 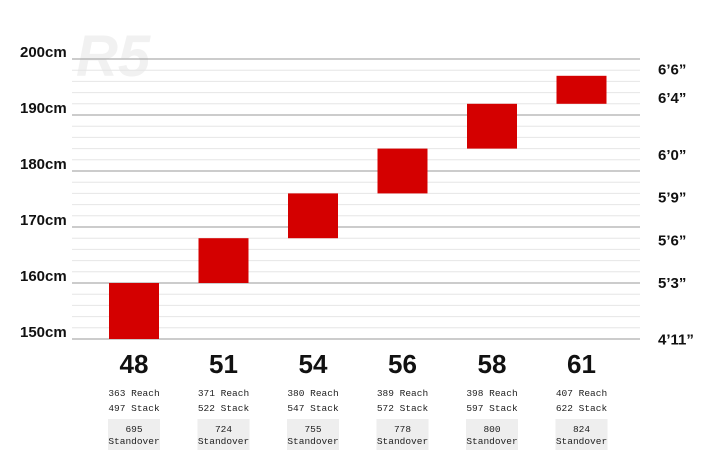 What do you see at coordinates (672, 155) in the screenshot?
I see `y-tick-label-right: 6’0”` at bounding box center [672, 155].